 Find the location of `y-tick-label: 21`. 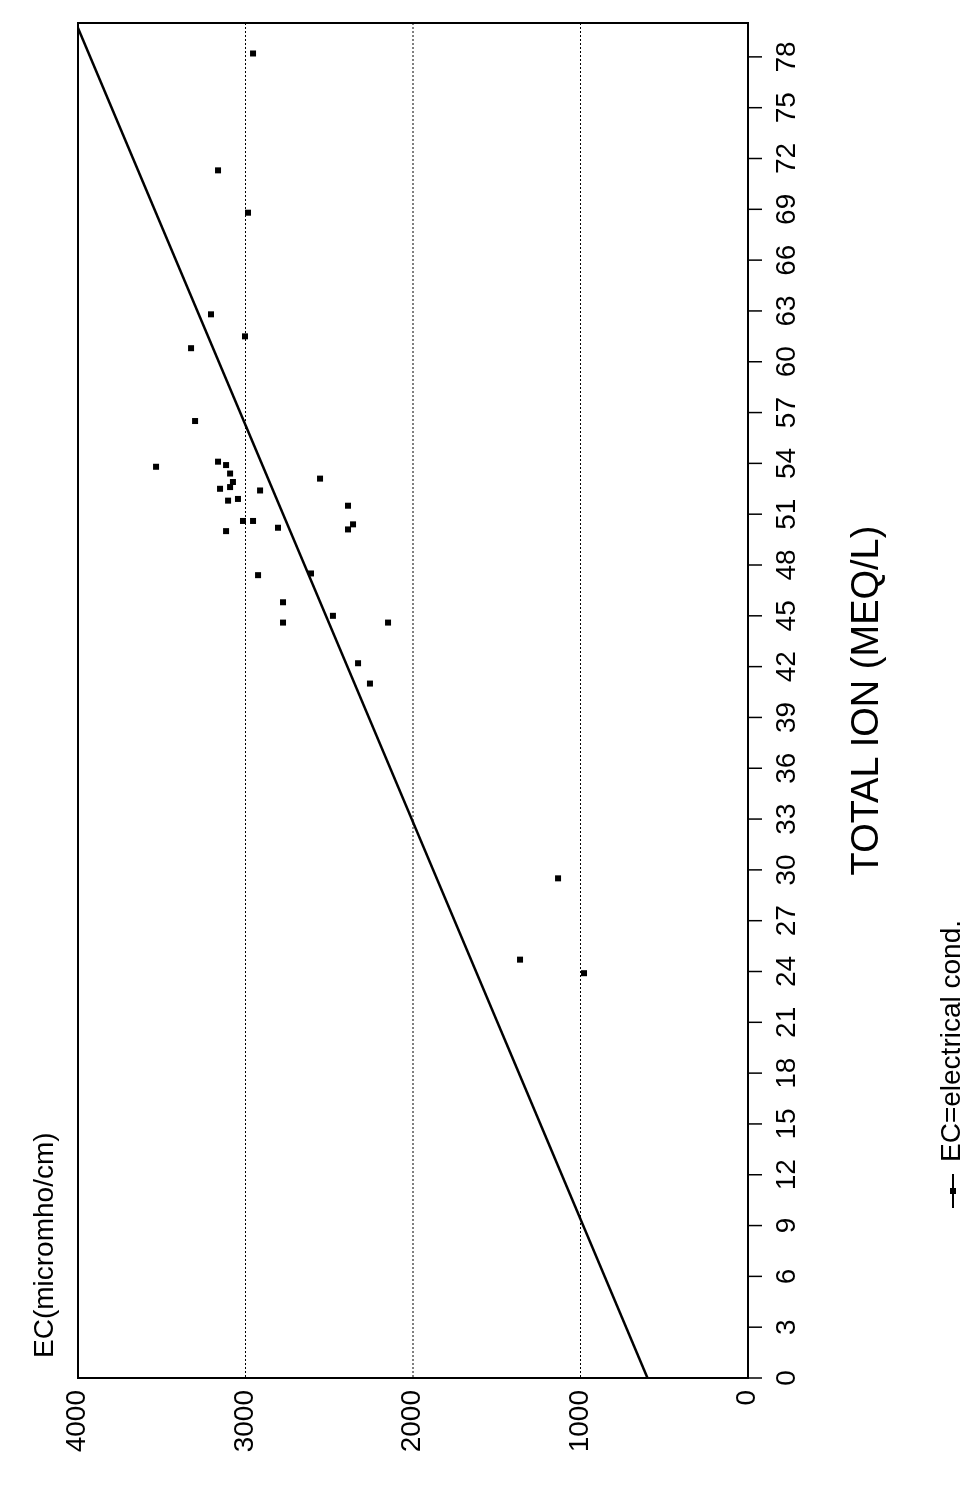

y-tick-label: 21 is located at coordinates (786, 1022).